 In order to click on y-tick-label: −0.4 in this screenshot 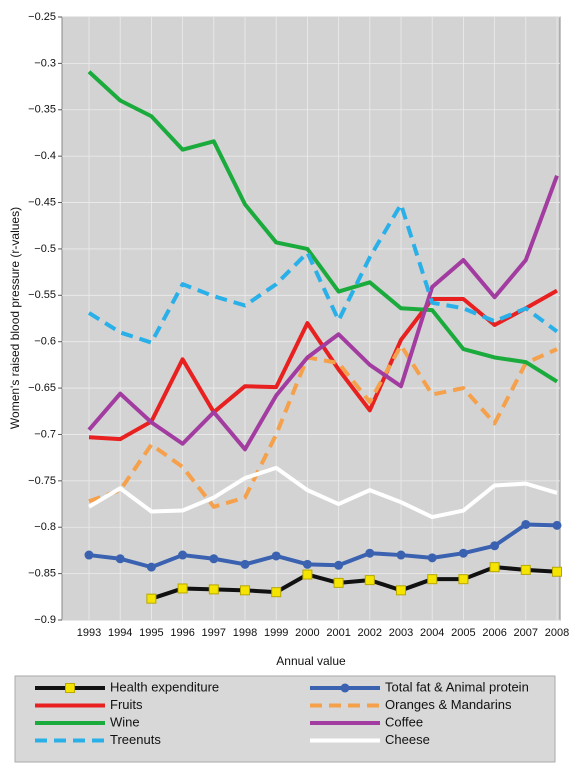, I will do `click(45, 156)`.